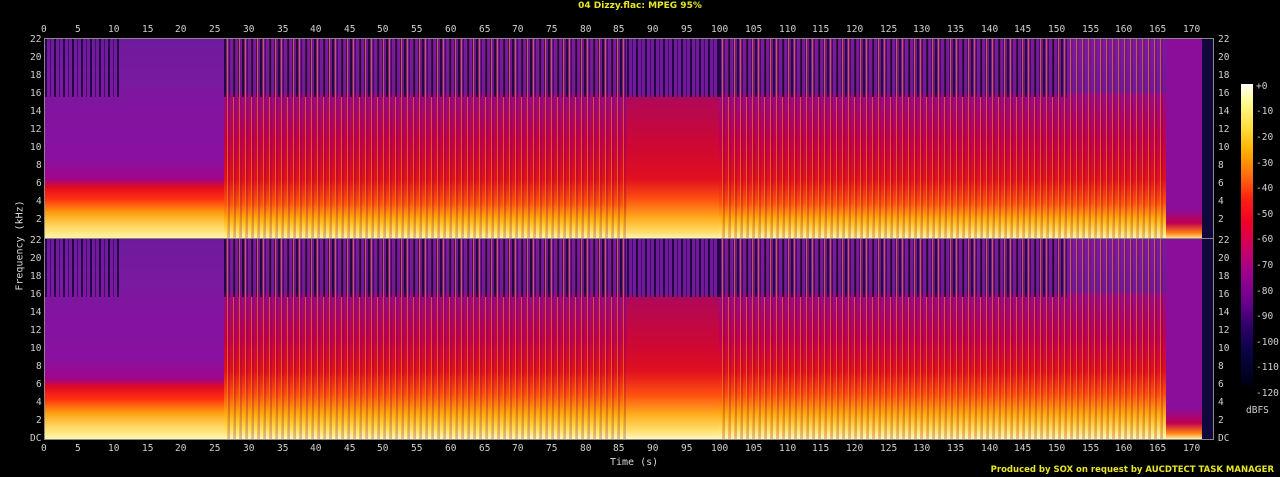 The image size is (1280, 477). I want to click on x-tick-top: 15, so click(148, 29).